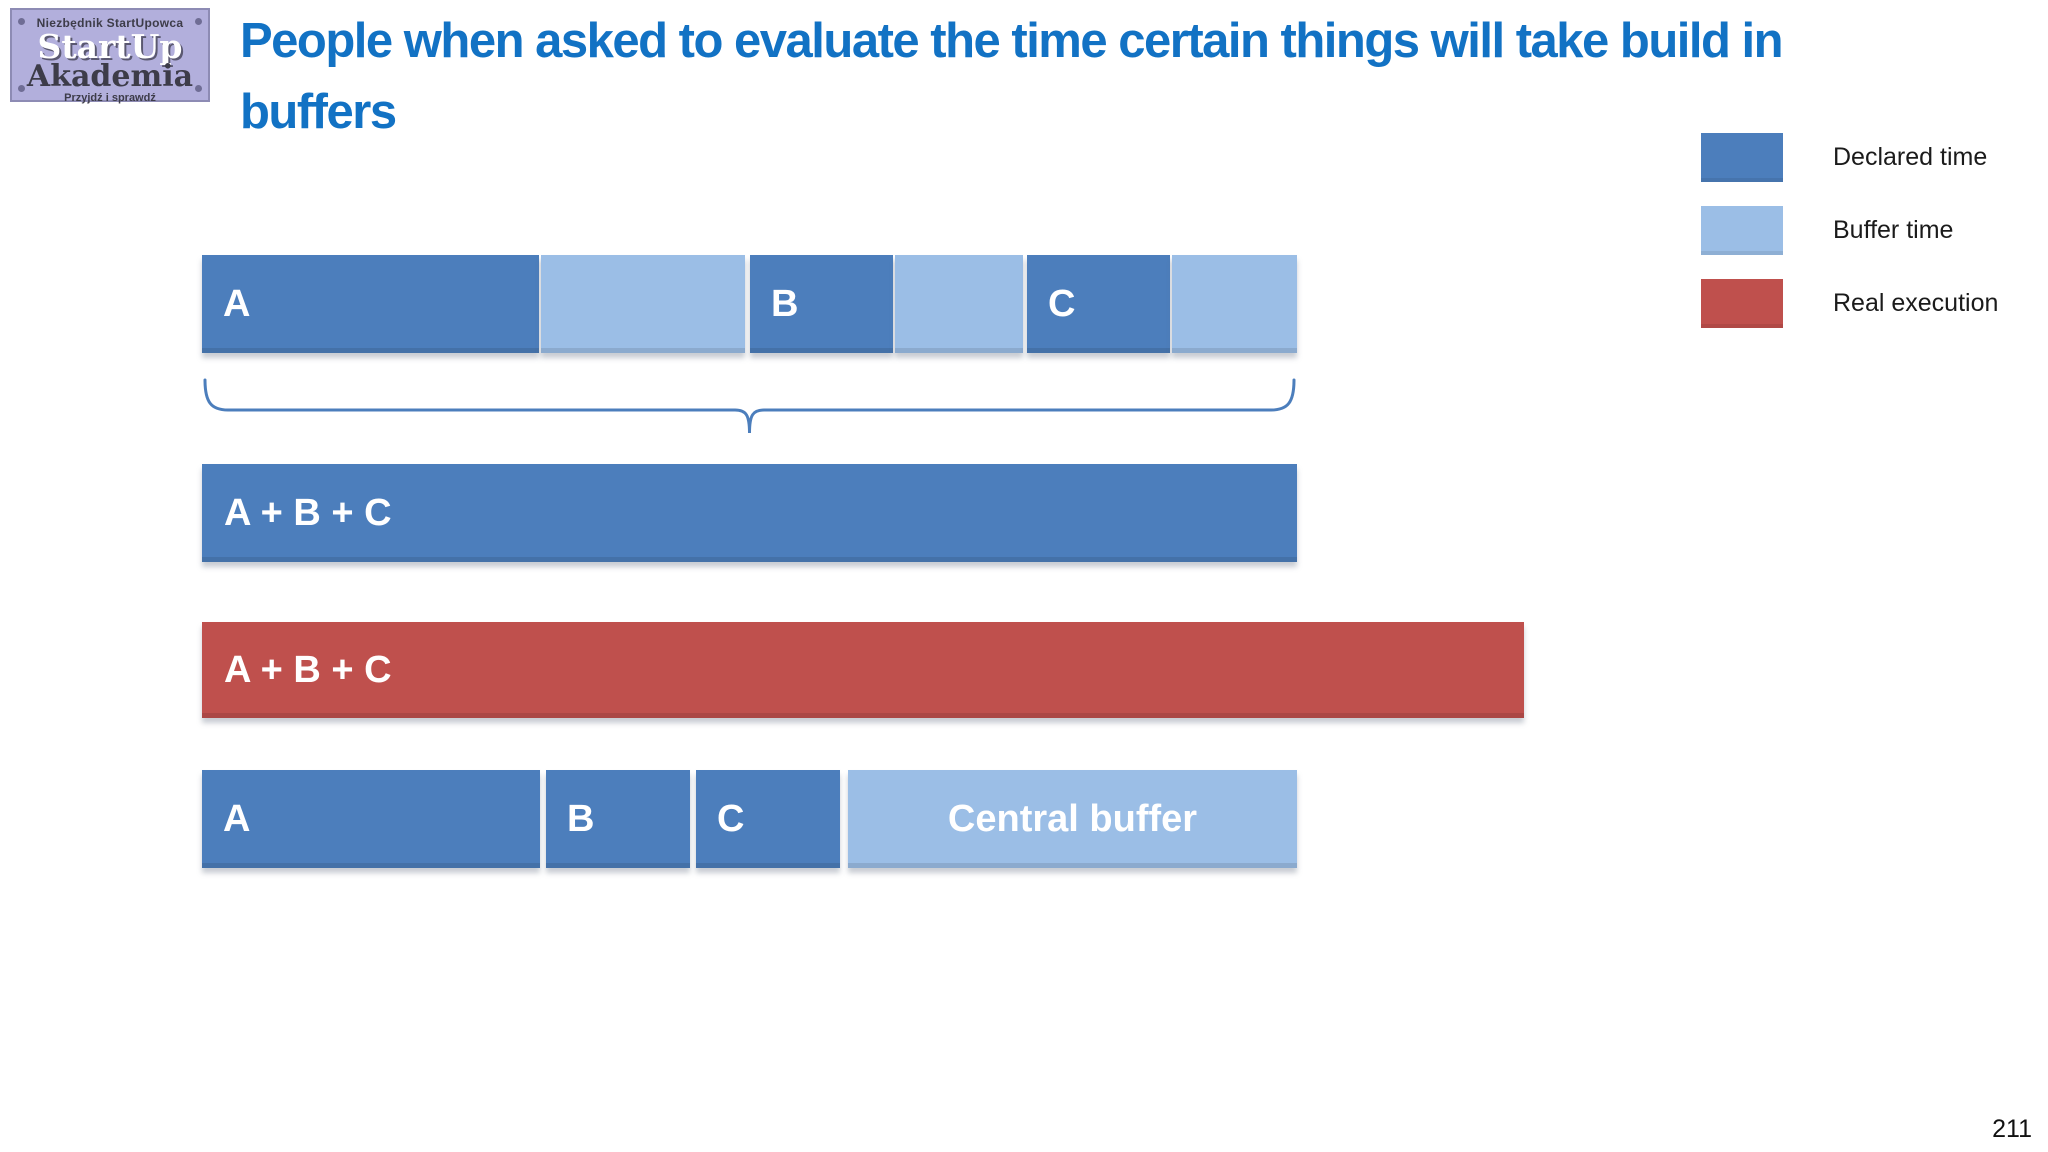 This screenshot has width=2048, height=1152. What do you see at coordinates (110, 98) in the screenshot?
I see `logo-tagline-bottom: Przyjdź i sprawdź` at bounding box center [110, 98].